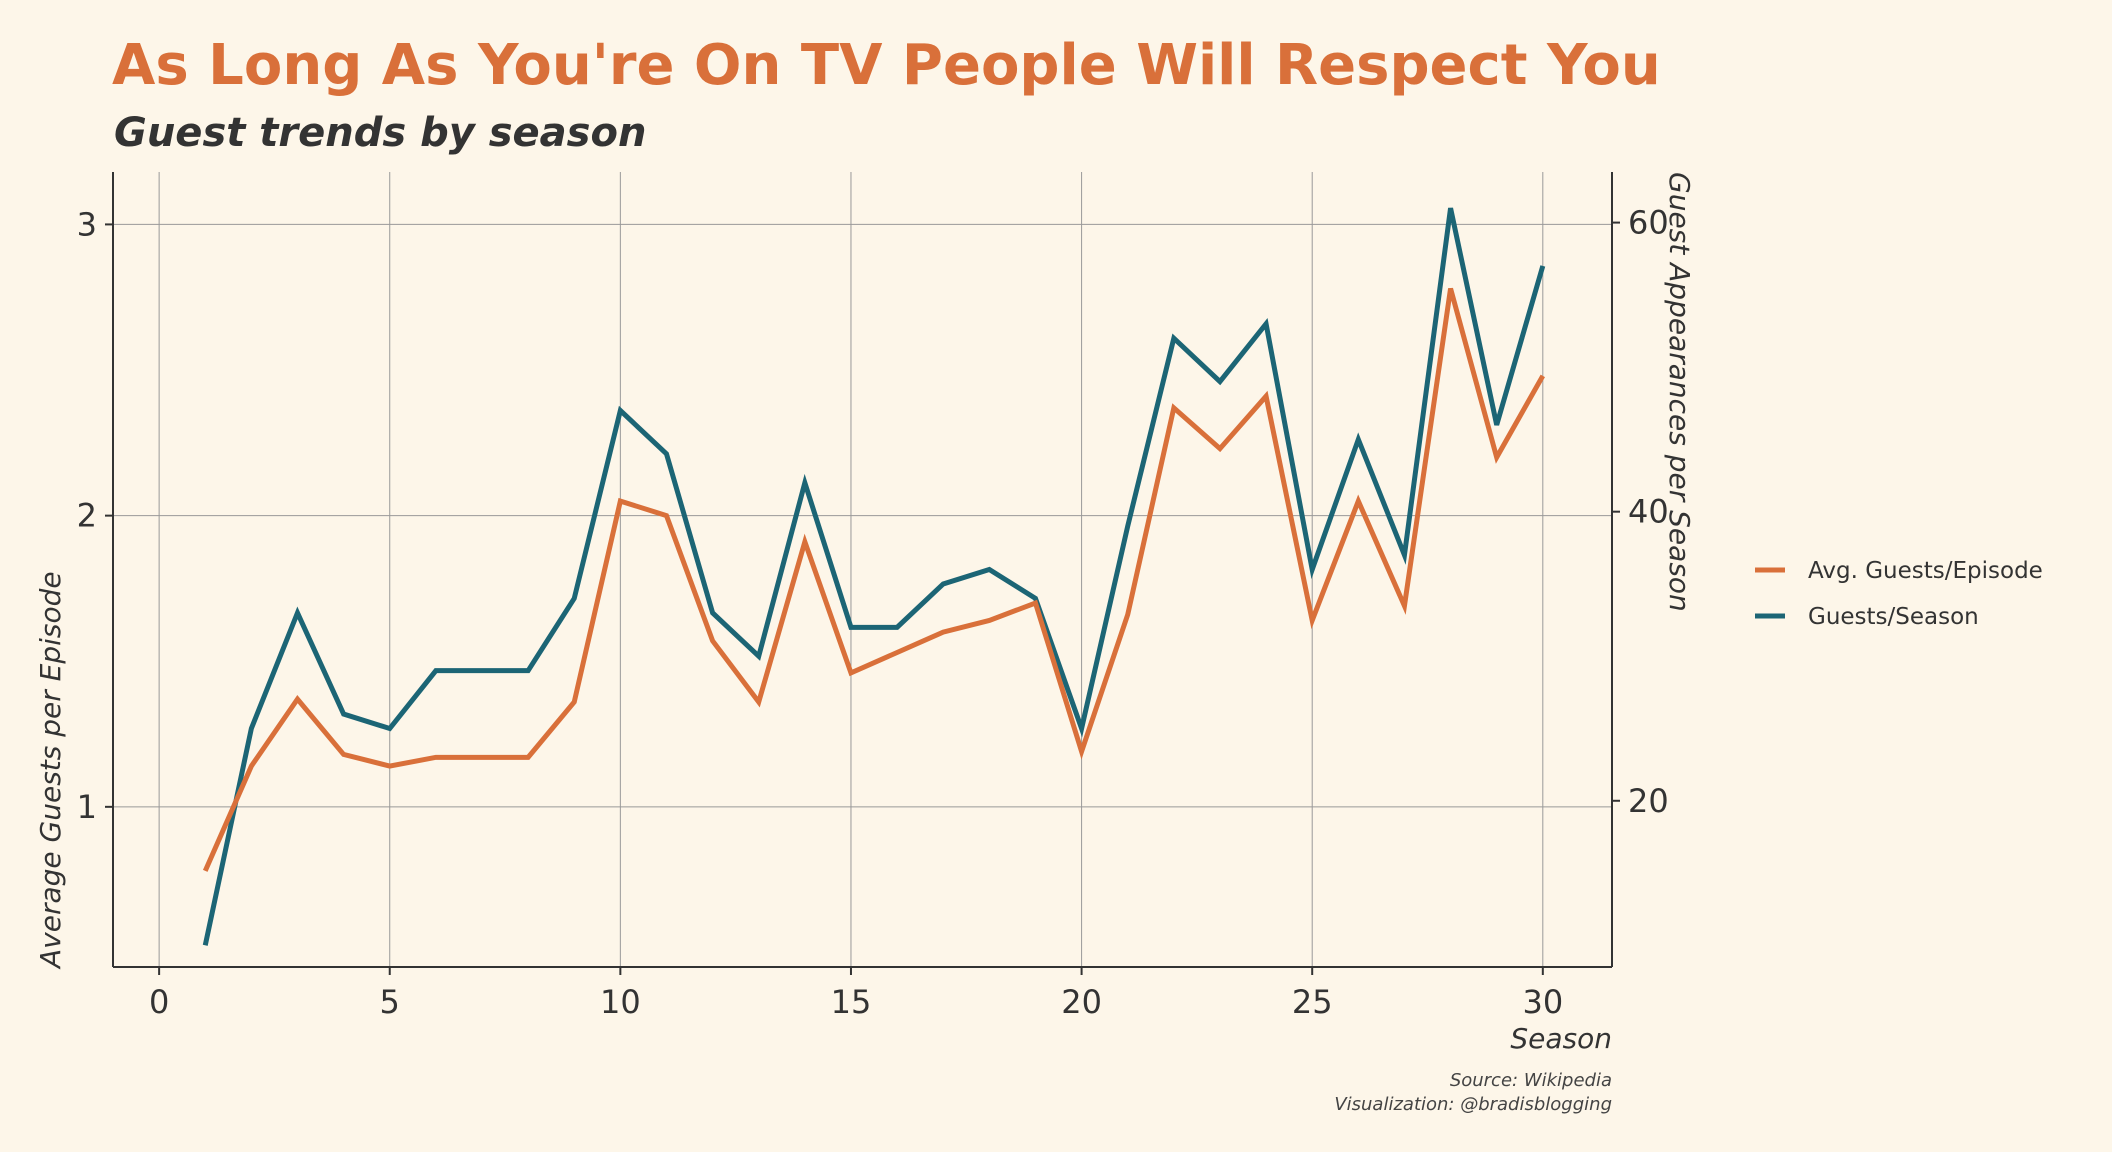  Describe the element at coordinates (87, 224) in the screenshot. I see `y-left-tick-label: 3` at that location.